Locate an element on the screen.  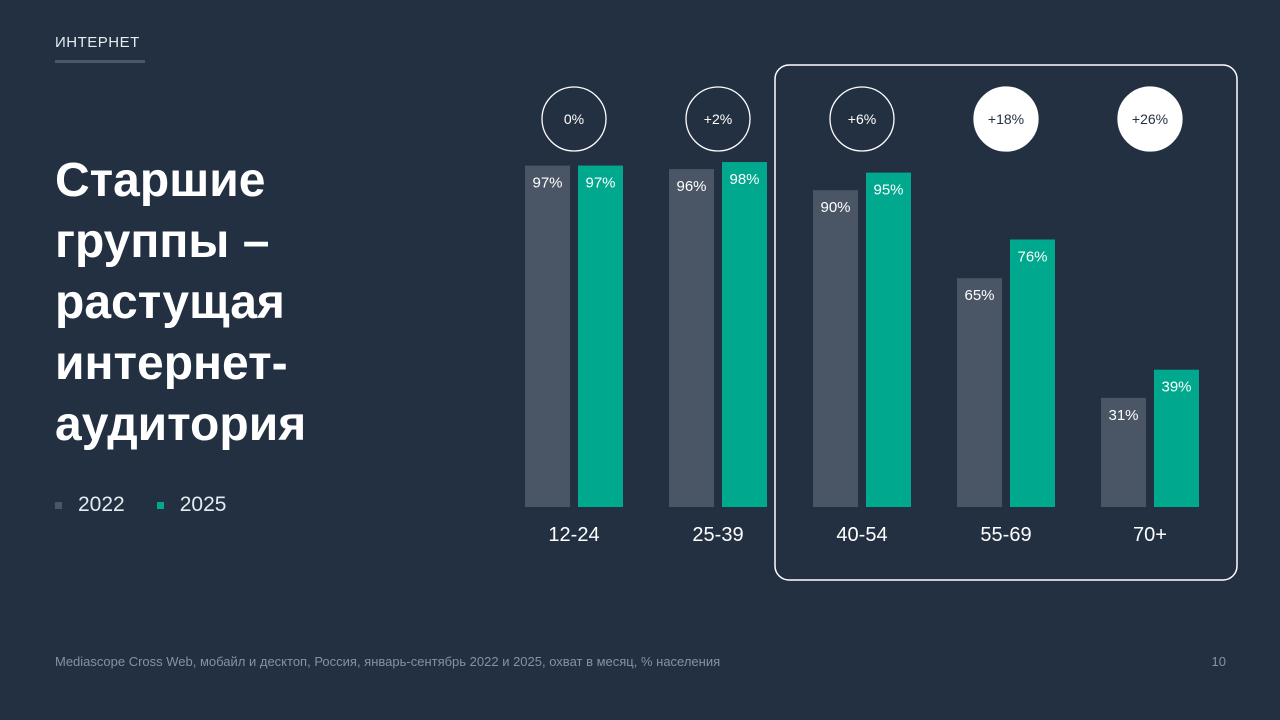
data-label: 90% is located at coordinates (835, 207).